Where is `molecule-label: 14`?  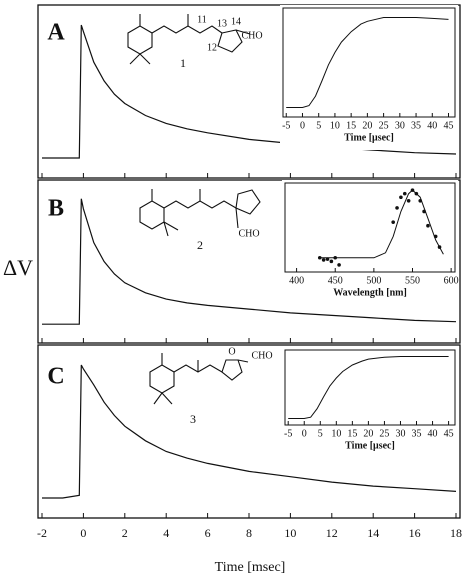
molecule-label: 14 is located at coordinates (236, 21).